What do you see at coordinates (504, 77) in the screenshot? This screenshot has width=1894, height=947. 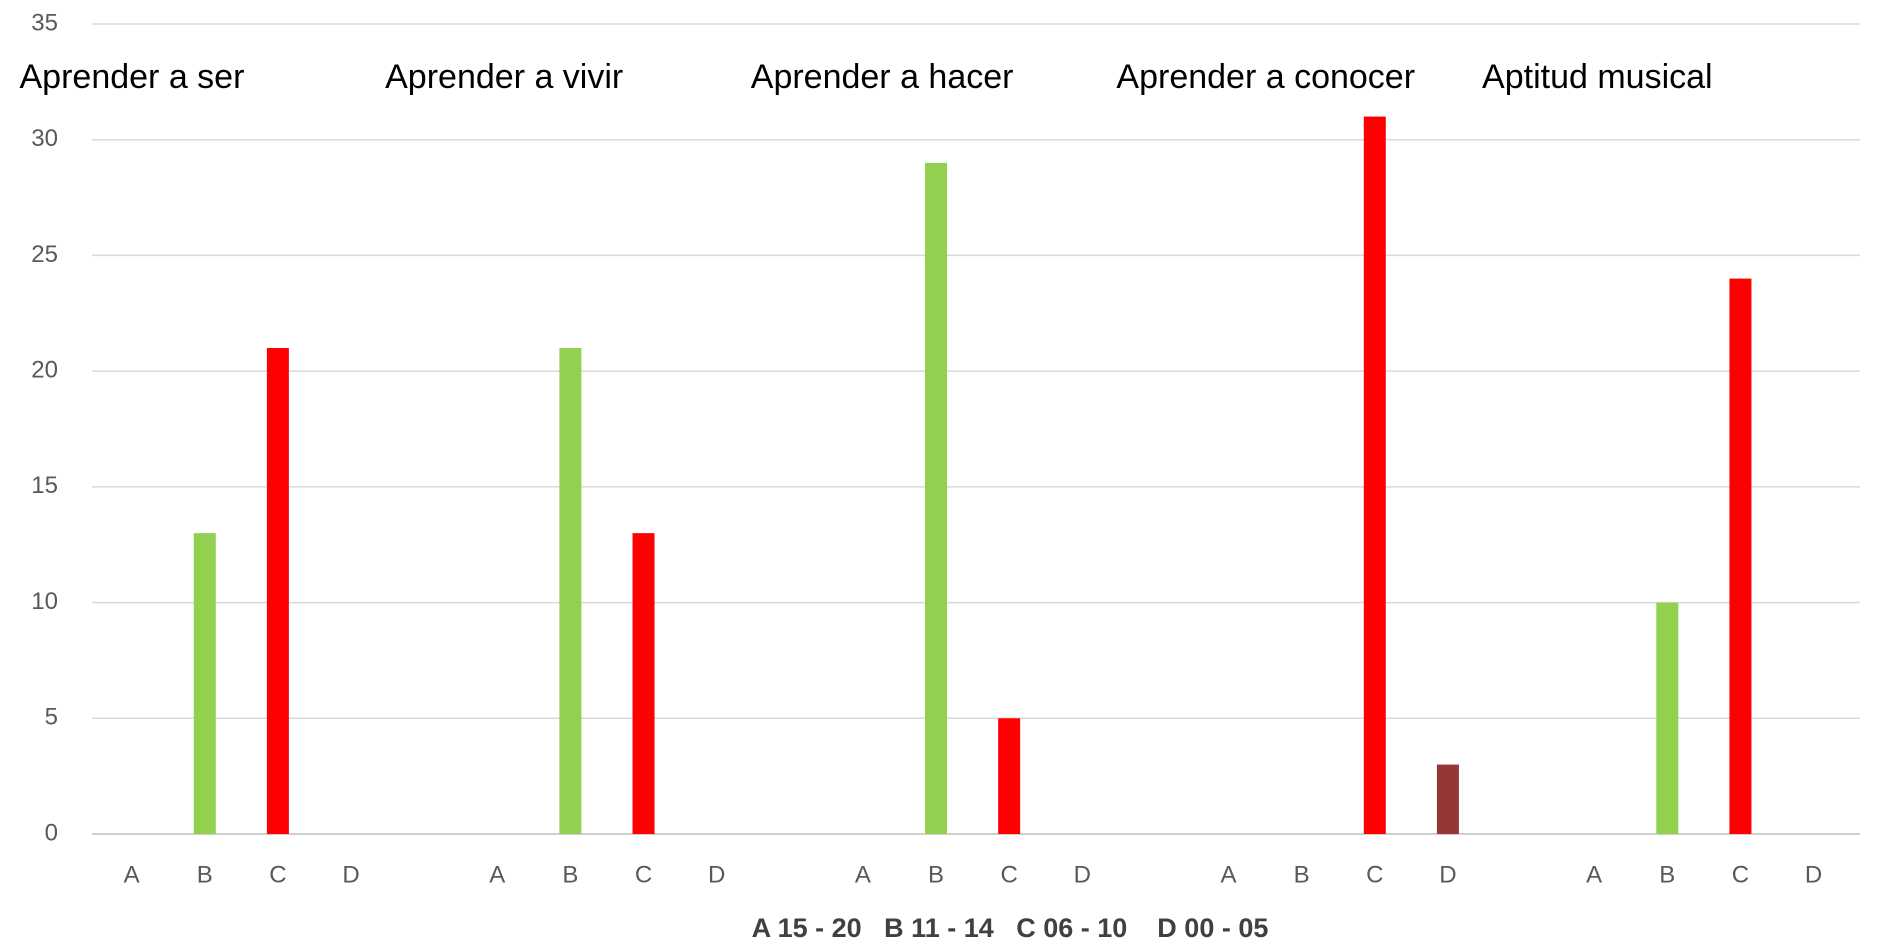 I see `group-label: Aprender a vivir` at bounding box center [504, 77].